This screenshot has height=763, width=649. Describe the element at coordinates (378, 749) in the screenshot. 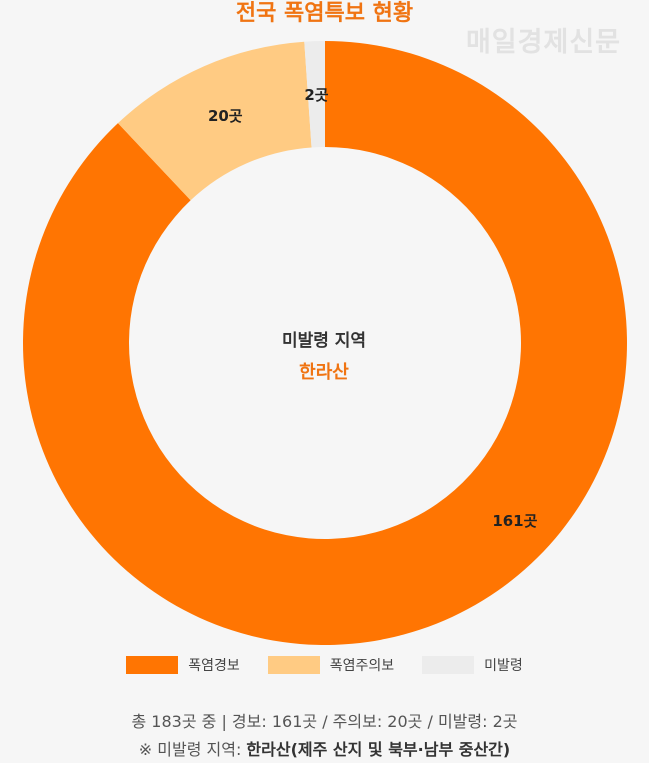

I see `footer-note-region: 한라산(제주 산지 및 북부·남부 중산간)` at that location.